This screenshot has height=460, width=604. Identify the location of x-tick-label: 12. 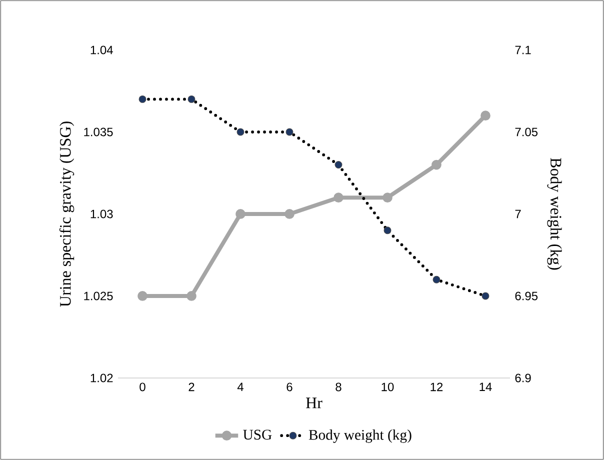
(436, 387).